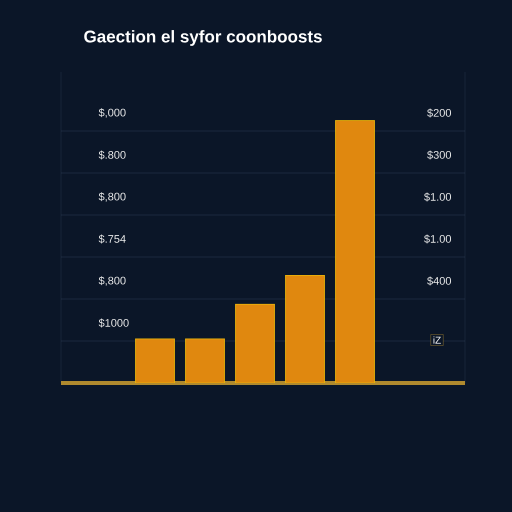  I want to click on text: $.800, so click(112, 155).